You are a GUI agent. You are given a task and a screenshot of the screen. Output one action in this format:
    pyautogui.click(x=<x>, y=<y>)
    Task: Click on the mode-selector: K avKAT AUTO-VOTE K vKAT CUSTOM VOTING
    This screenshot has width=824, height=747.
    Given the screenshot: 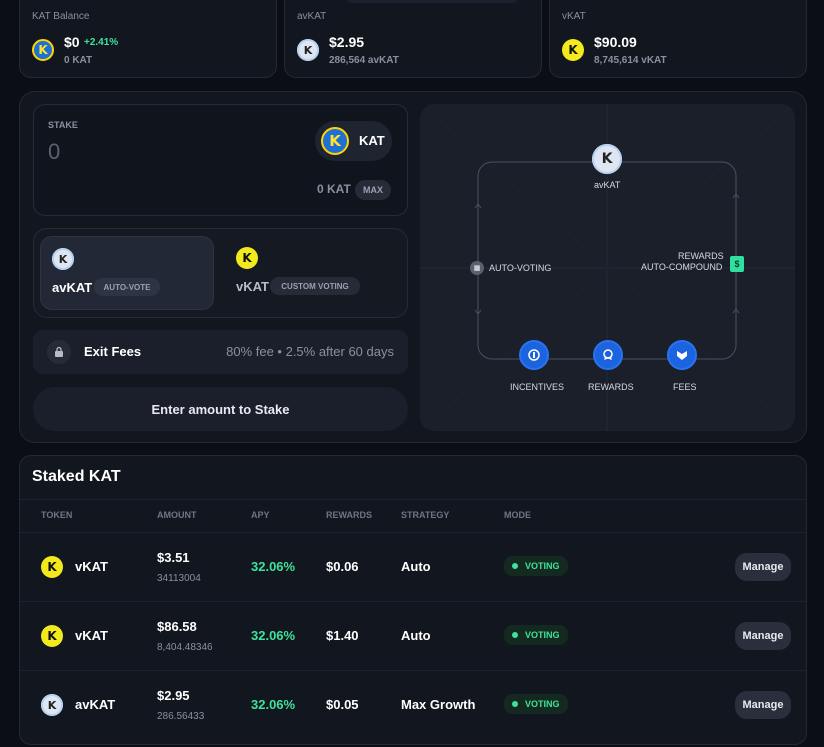 What is the action you would take?
    pyautogui.click(x=220, y=273)
    